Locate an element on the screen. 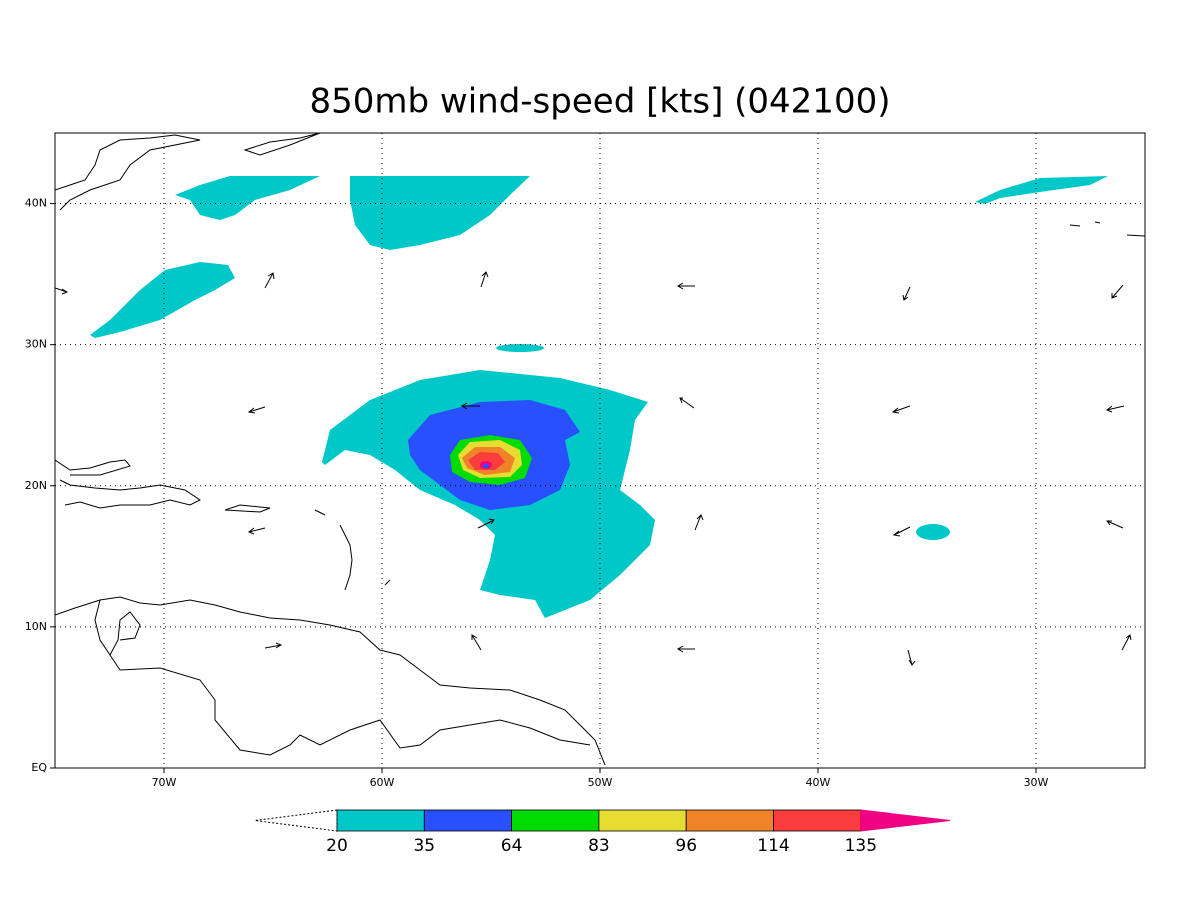 Image resolution: width=1200 pixels, height=904 pixels. colorbar-label: 96 is located at coordinates (686, 846).